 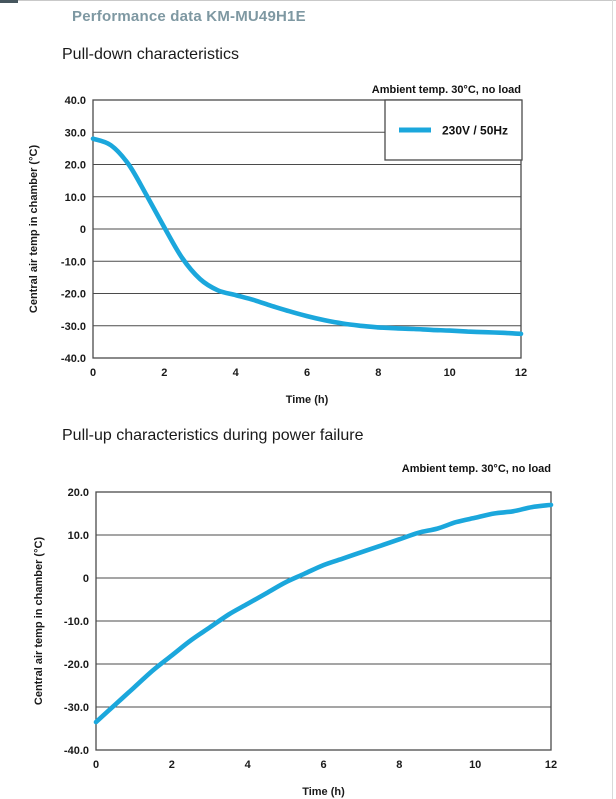 I want to click on right-border, so click(x=612, y=399).